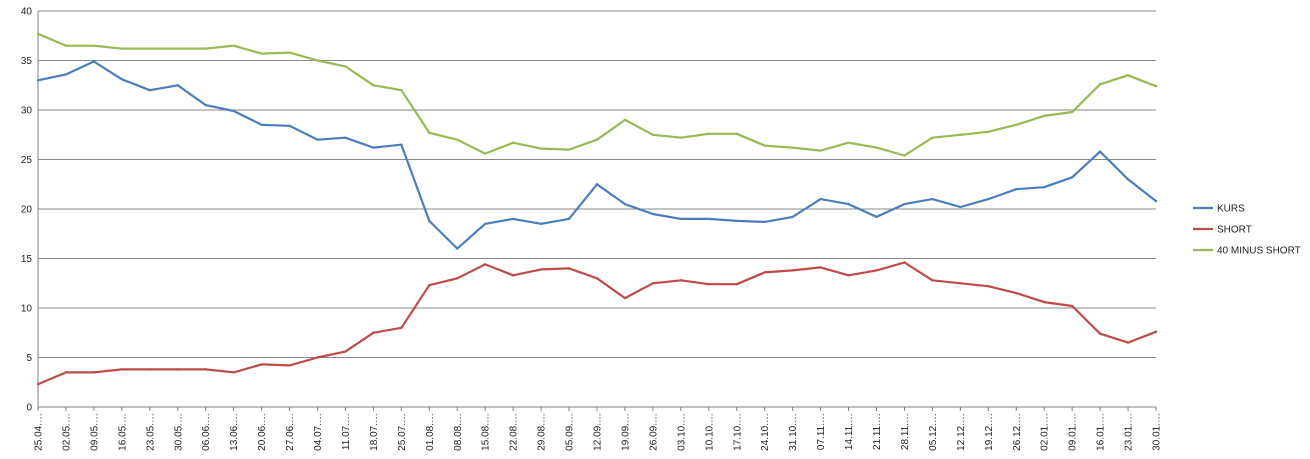 This screenshot has height=459, width=1310. What do you see at coordinates (27, 309) in the screenshot?
I see `y-tick-label: 10` at bounding box center [27, 309].